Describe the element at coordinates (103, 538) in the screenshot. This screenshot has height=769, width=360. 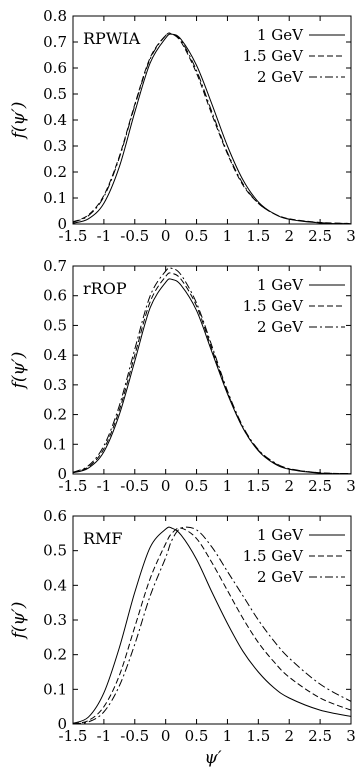
I see `panel-label: RMF` at that location.